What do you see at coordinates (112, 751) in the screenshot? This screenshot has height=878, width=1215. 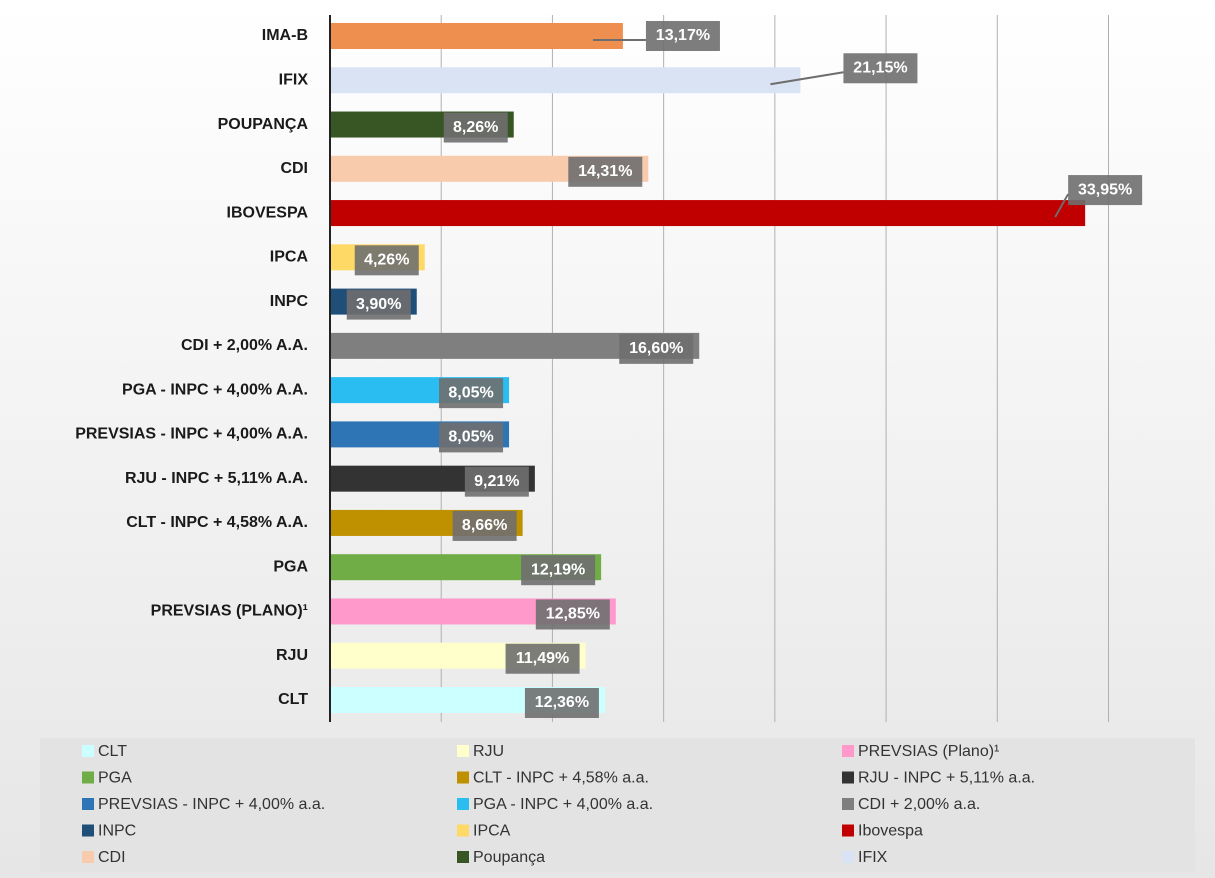 I see `legend-label: CLT` at bounding box center [112, 751].